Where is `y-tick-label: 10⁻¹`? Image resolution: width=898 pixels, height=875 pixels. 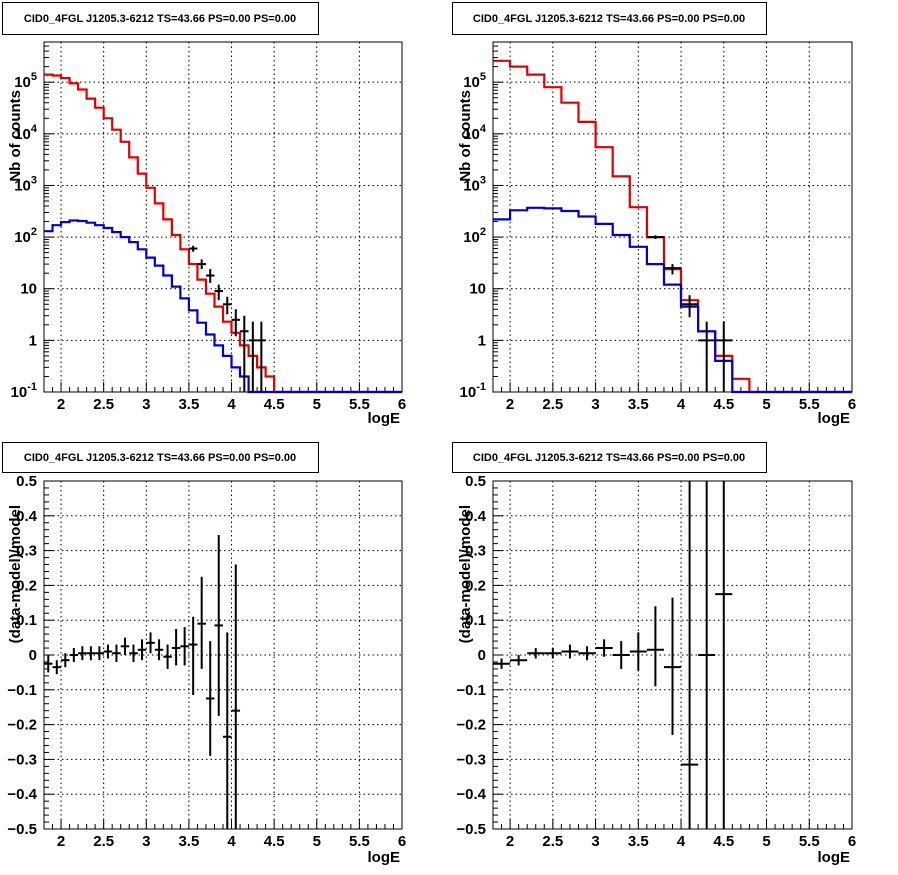
y-tick-label: 10⁻¹ is located at coordinates (24, 391).